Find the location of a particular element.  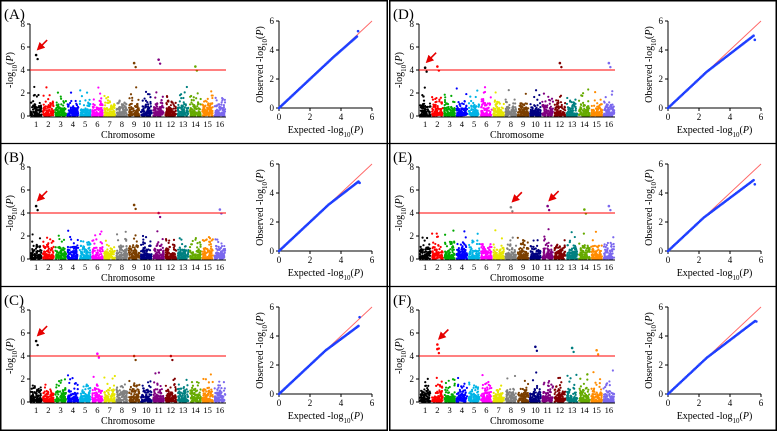

qq-point is located at coordinates (359, 317).